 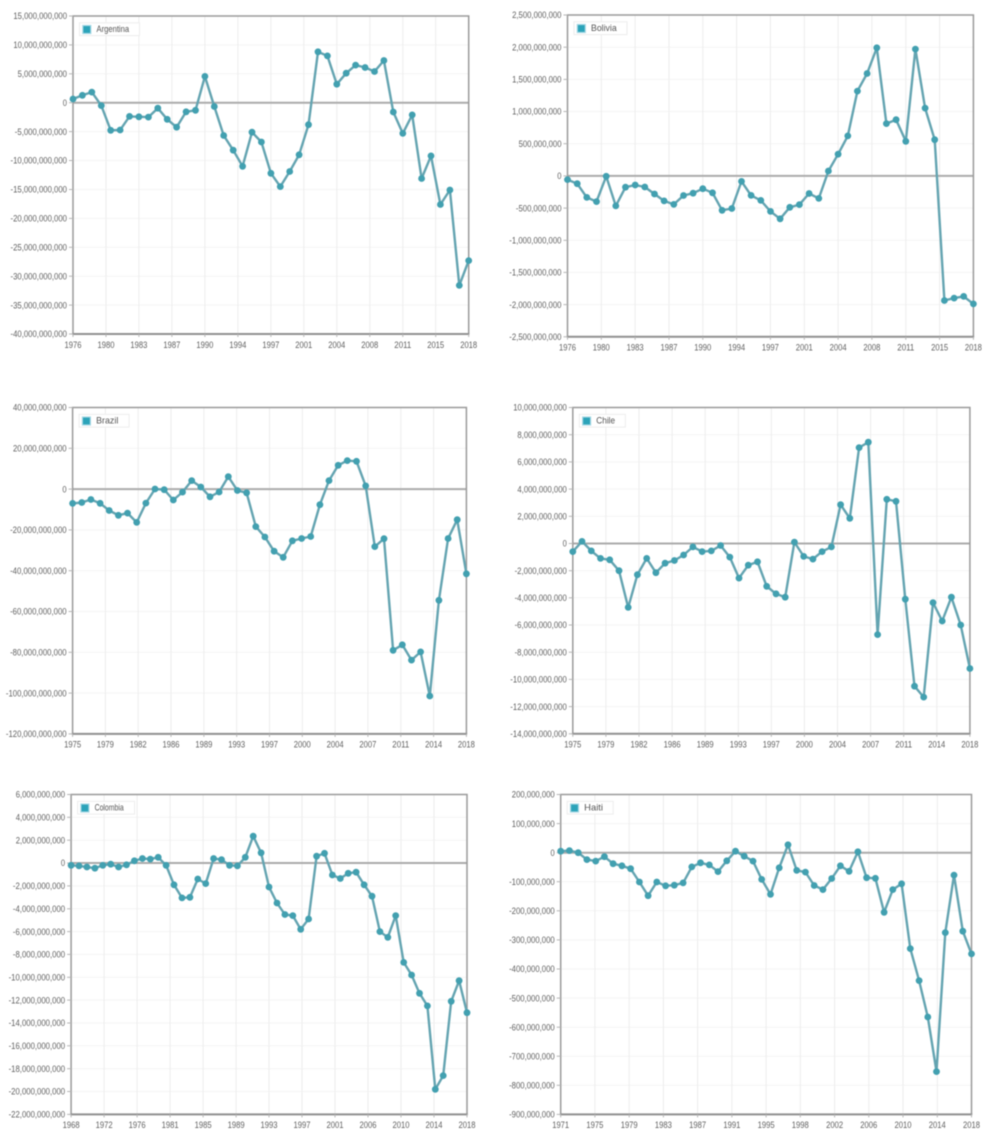 I want to click on svg-text: Argentina, so click(x=113, y=29).